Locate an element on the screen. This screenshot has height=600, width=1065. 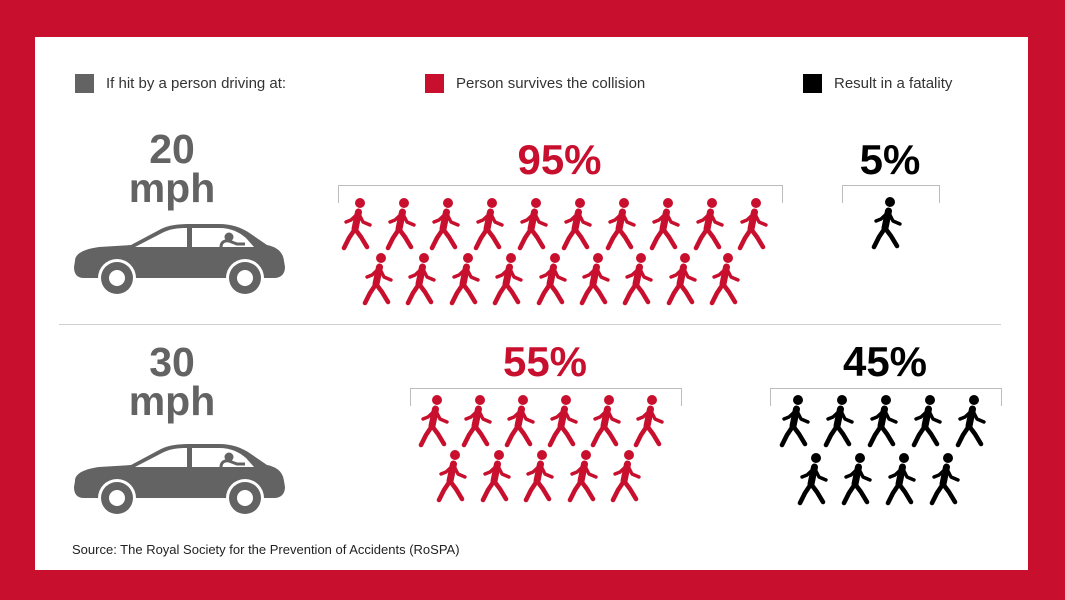
legend-driving: If hit by a person driving at: is located at coordinates (180, 83).